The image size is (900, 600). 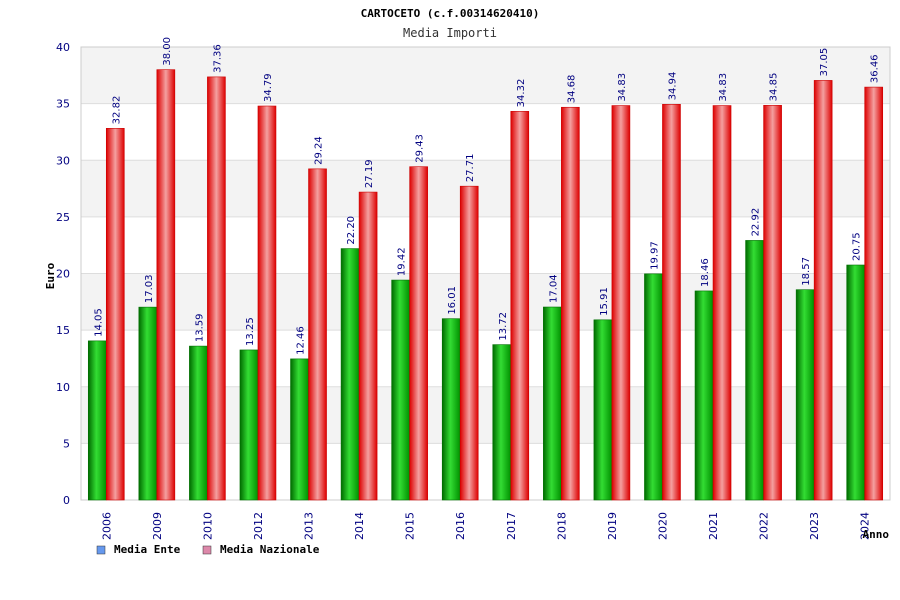 What do you see at coordinates (571, 89) in the screenshot?
I see `value-label-media-nazionale: 34.68` at bounding box center [571, 89].